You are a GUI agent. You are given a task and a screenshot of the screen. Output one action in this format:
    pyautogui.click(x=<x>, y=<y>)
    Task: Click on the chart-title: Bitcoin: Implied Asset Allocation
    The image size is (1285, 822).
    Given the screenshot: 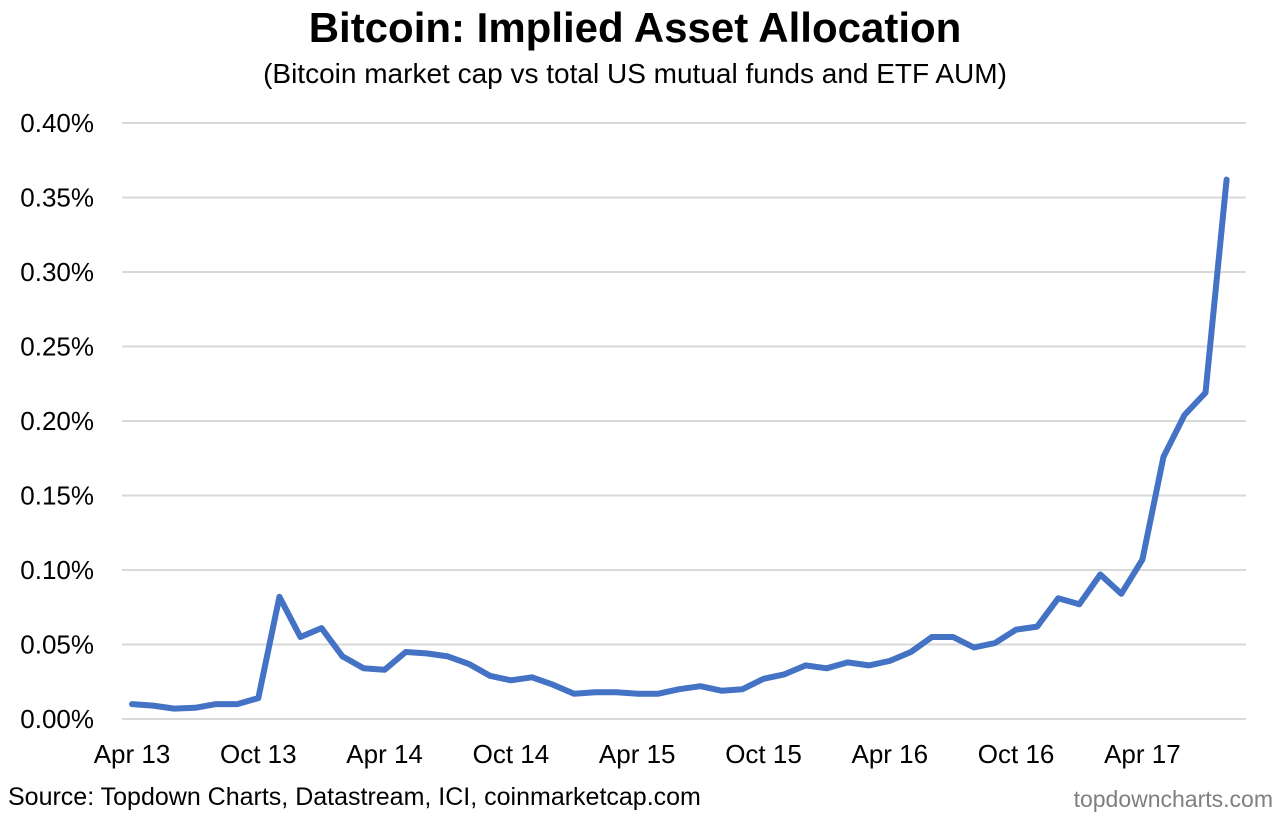 What is the action you would take?
    pyautogui.click(x=635, y=27)
    